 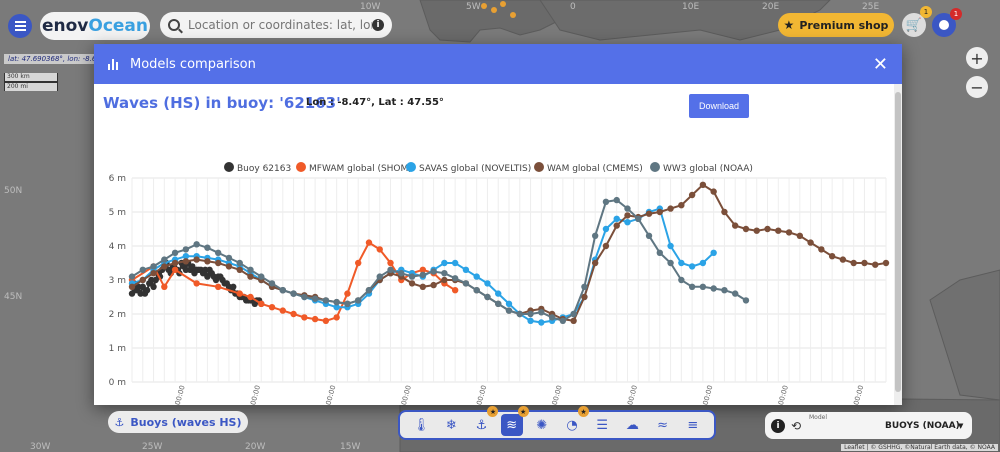 I want to click on lines-icon: ☰, so click(x=602, y=425).